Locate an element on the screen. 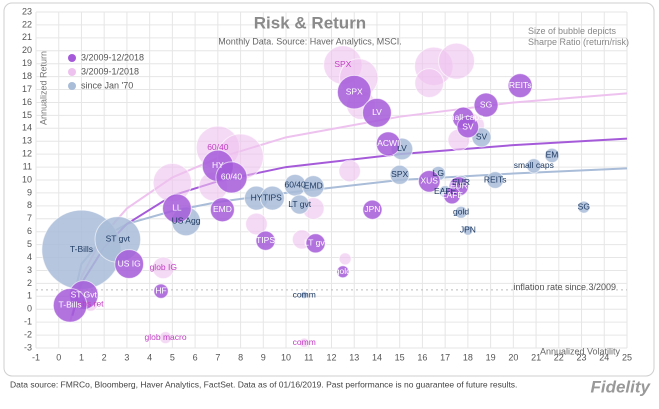  bubble-label: US Agg is located at coordinates (186, 221).